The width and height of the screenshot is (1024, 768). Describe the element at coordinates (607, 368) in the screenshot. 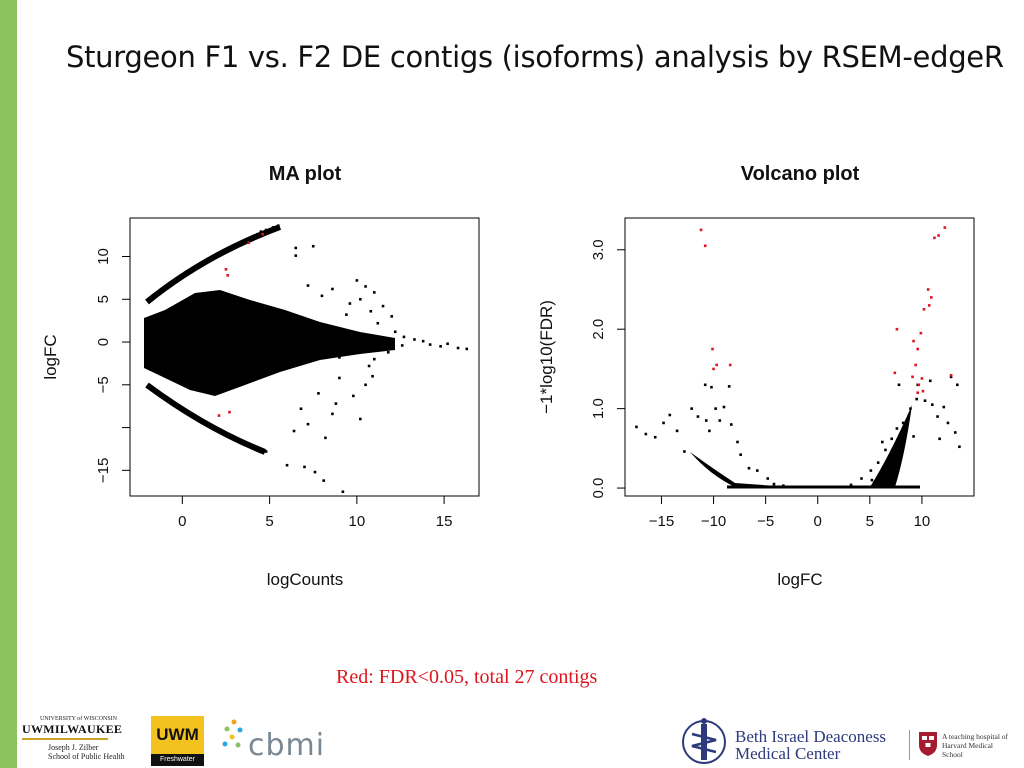

I see `volcano-y-axis: 0.0 1.0 2.0 3.0` at that location.